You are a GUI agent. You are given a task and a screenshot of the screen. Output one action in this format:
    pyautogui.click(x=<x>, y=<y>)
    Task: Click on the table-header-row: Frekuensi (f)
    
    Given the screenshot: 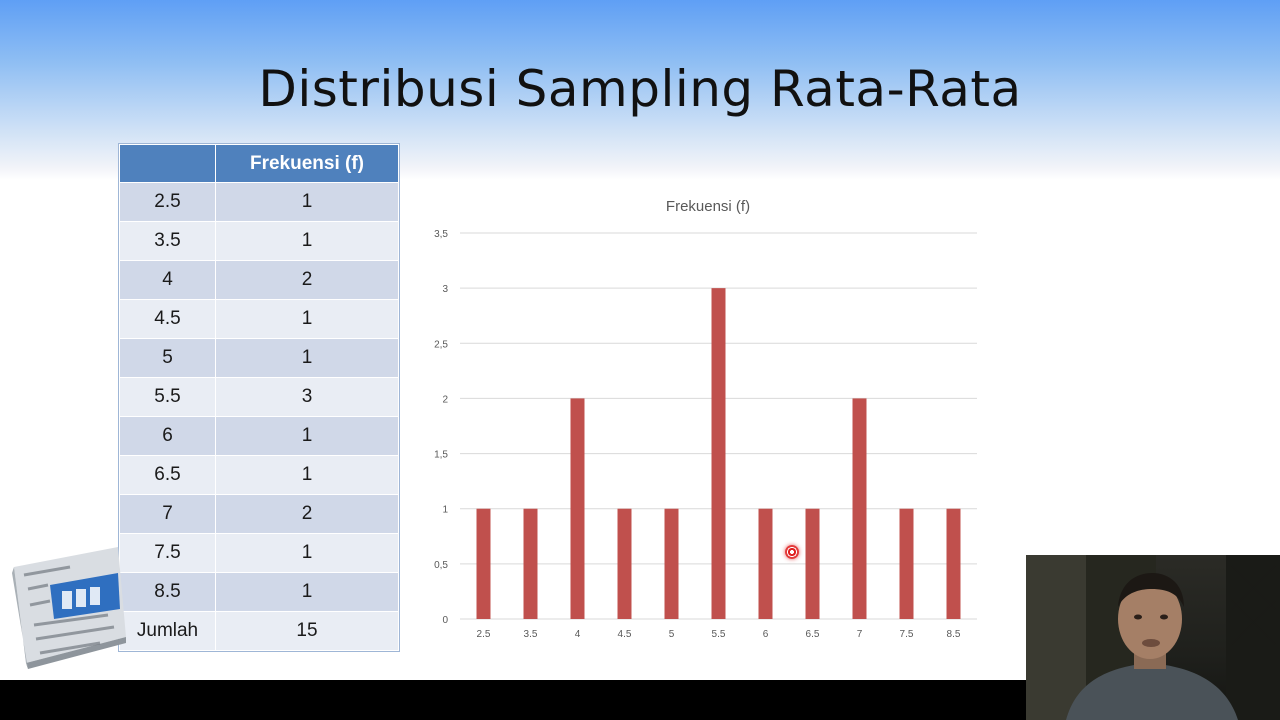 What is the action you would take?
    pyautogui.click(x=259, y=163)
    